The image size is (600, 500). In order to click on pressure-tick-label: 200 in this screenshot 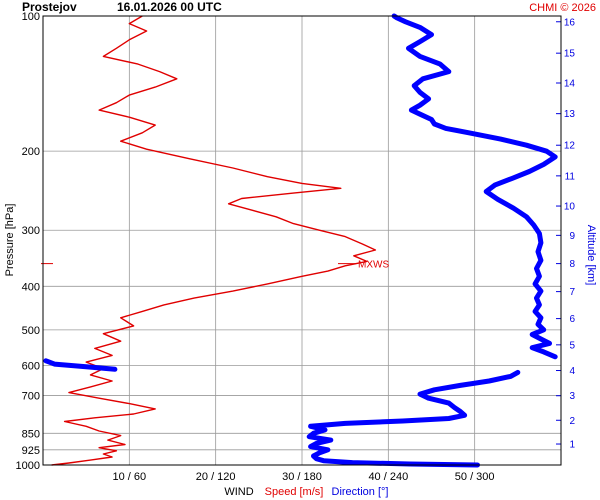, I will do `click(31, 152)`.